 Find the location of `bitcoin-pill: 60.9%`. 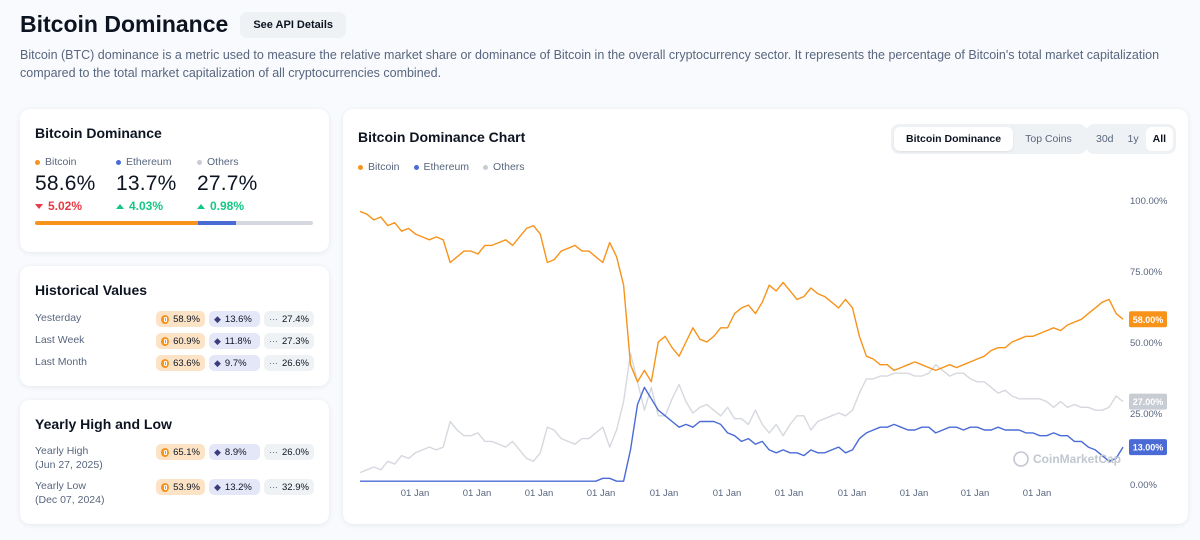

bitcoin-pill: 60.9% is located at coordinates (180, 341).